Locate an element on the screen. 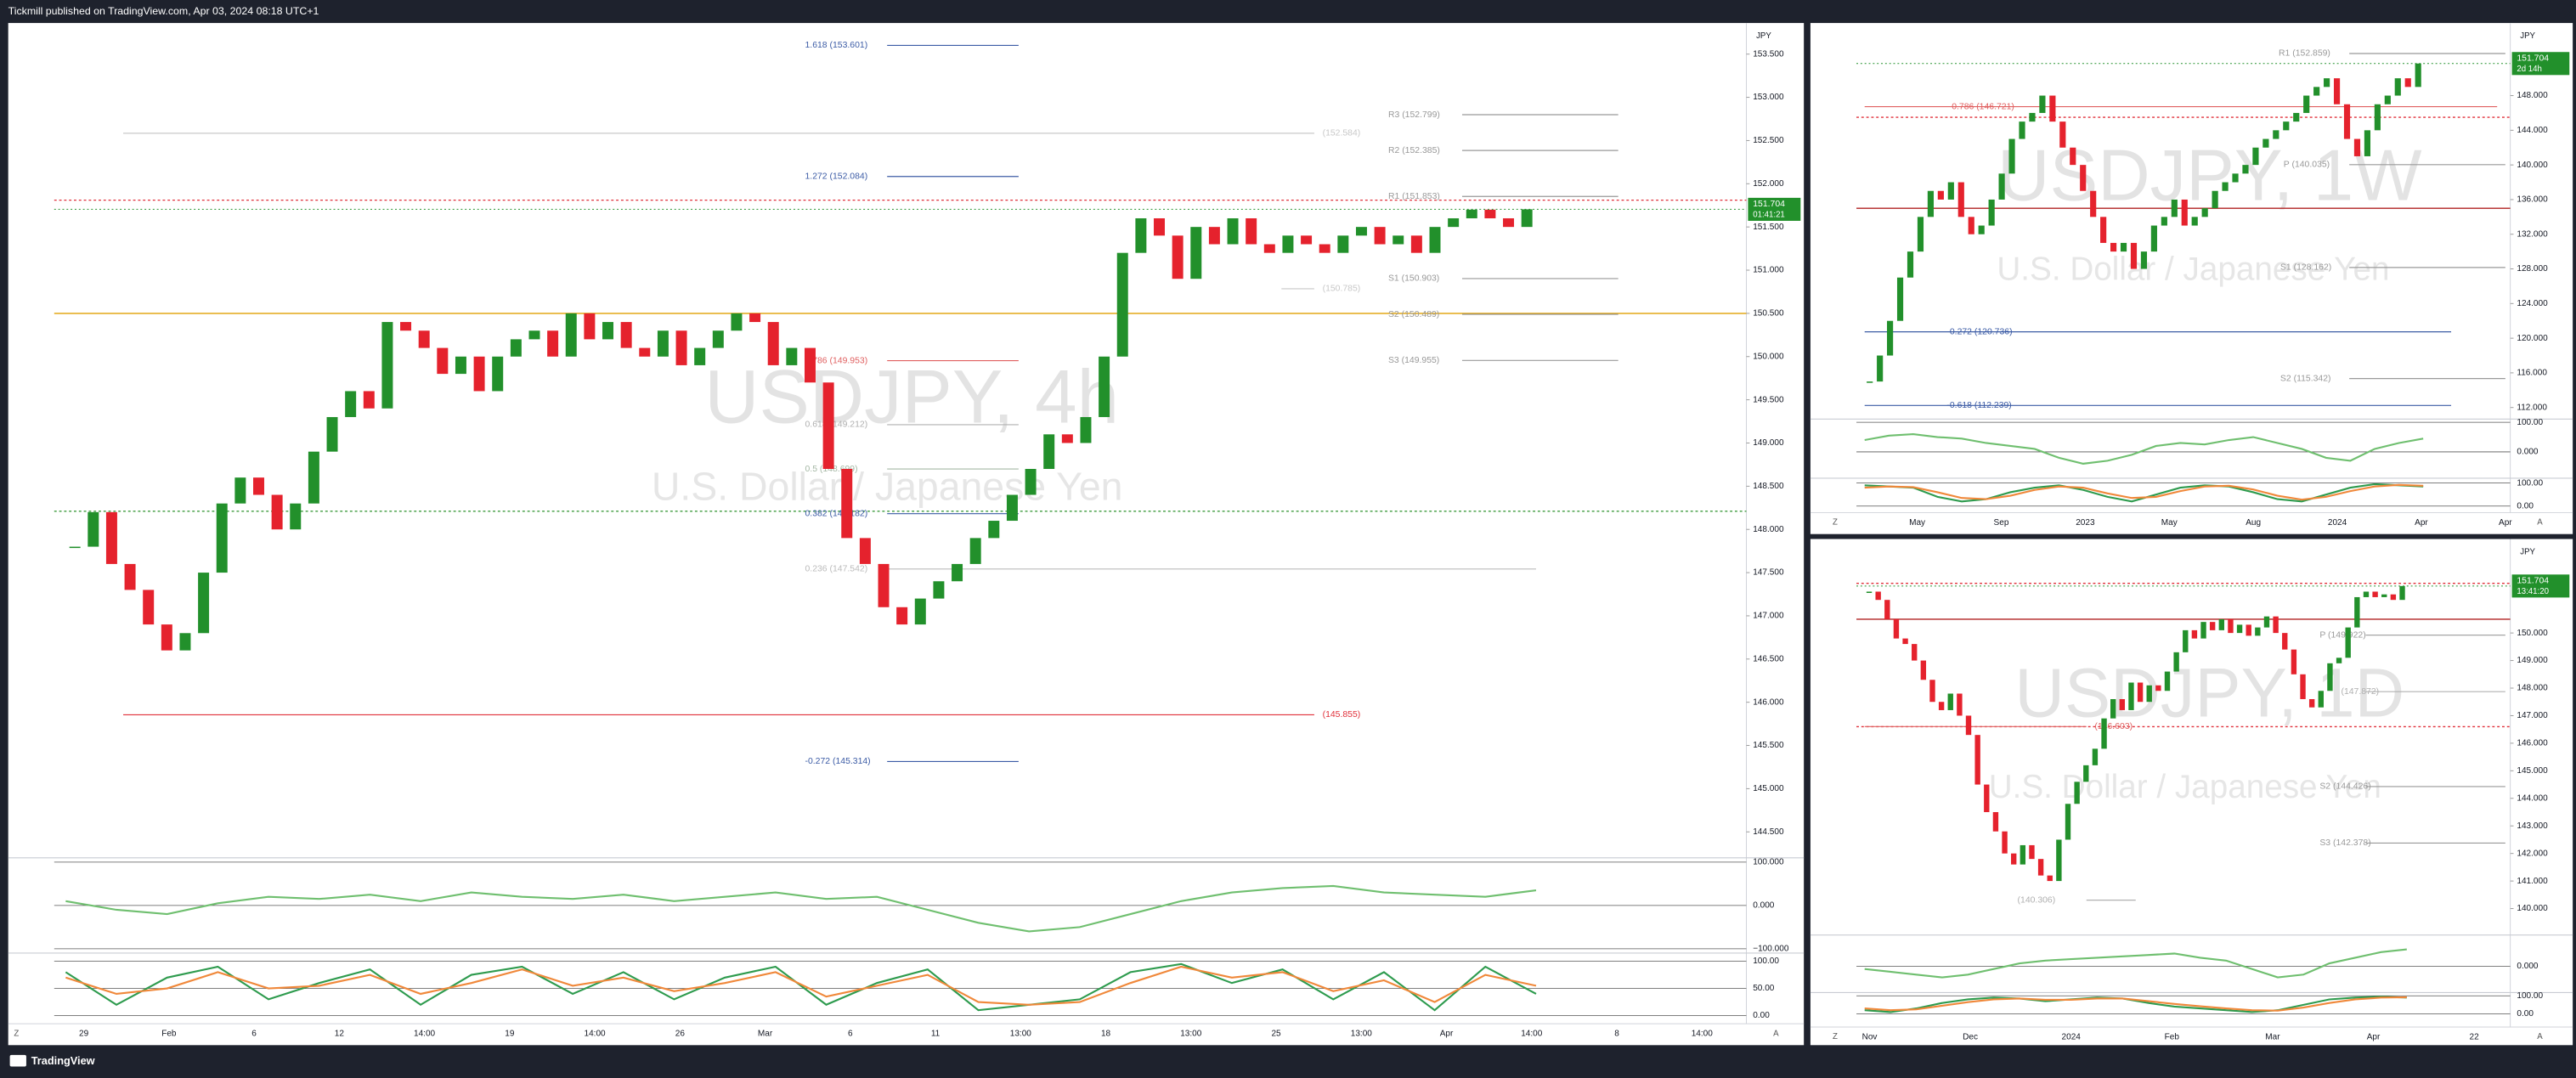  indicator-tick-label: −100.000 is located at coordinates (1771, 949).